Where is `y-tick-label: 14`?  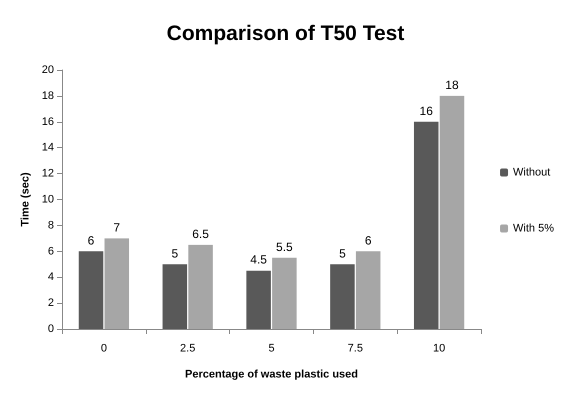
y-tick-label: 14 is located at coordinates (48, 148).